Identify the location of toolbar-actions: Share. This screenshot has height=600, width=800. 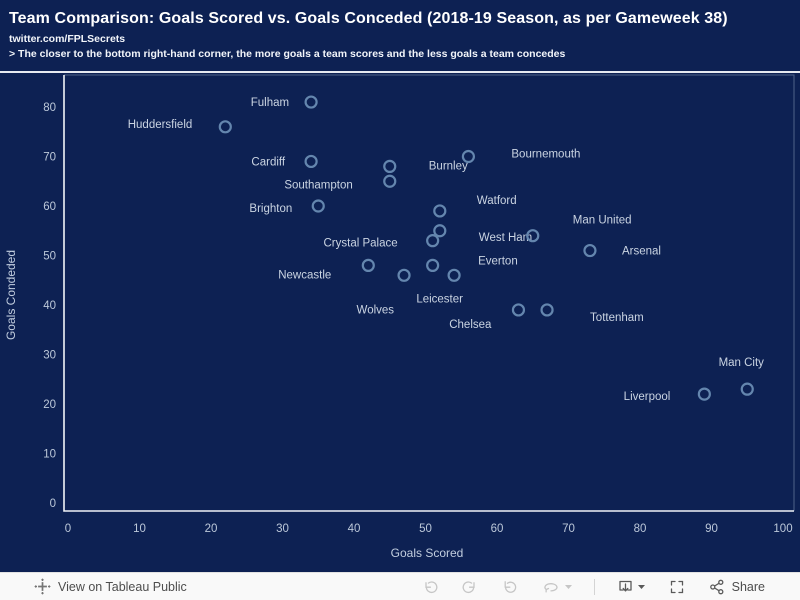
(593, 587).